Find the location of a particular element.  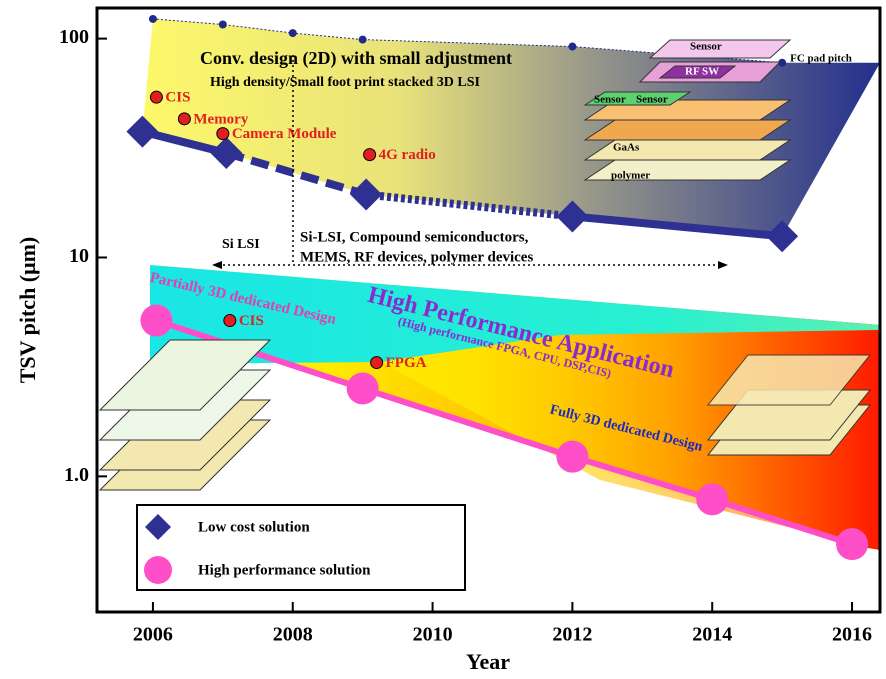

partial-region is located at coordinates (515, 314).